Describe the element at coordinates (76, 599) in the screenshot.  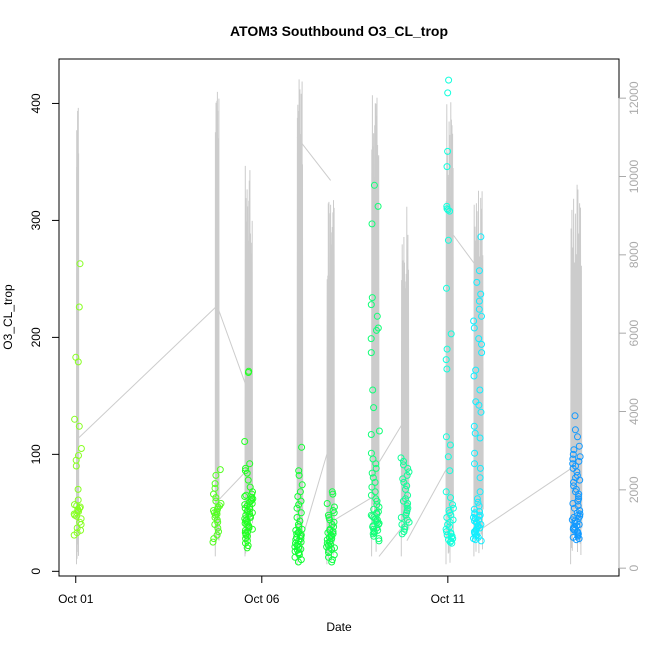
I see `x-tick-label: Oct 01` at that location.